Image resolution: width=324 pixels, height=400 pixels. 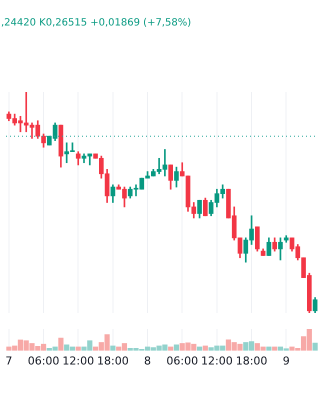 What do you see at coordinates (148, 361) in the screenshot?
I see `x-tick-label: 8` at bounding box center [148, 361].